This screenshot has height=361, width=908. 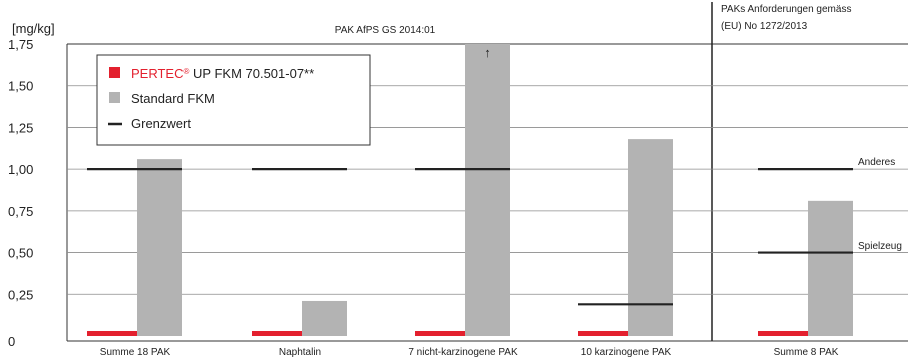 What do you see at coordinates (11, 341) in the screenshot?
I see `y-tick-label: 0` at bounding box center [11, 341].